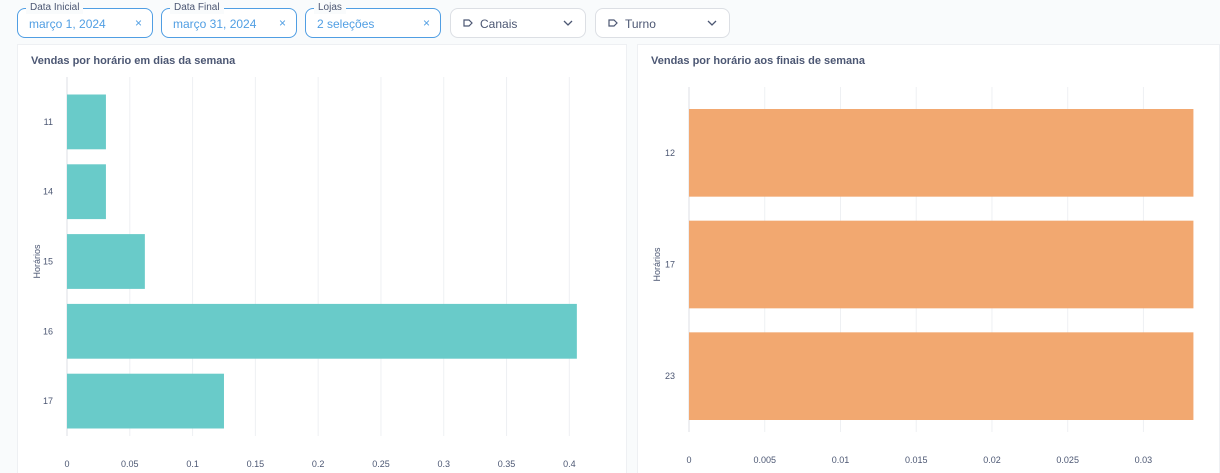 The width and height of the screenshot is (1220, 473). I want to click on filter-canais: Canais, so click(518, 23).